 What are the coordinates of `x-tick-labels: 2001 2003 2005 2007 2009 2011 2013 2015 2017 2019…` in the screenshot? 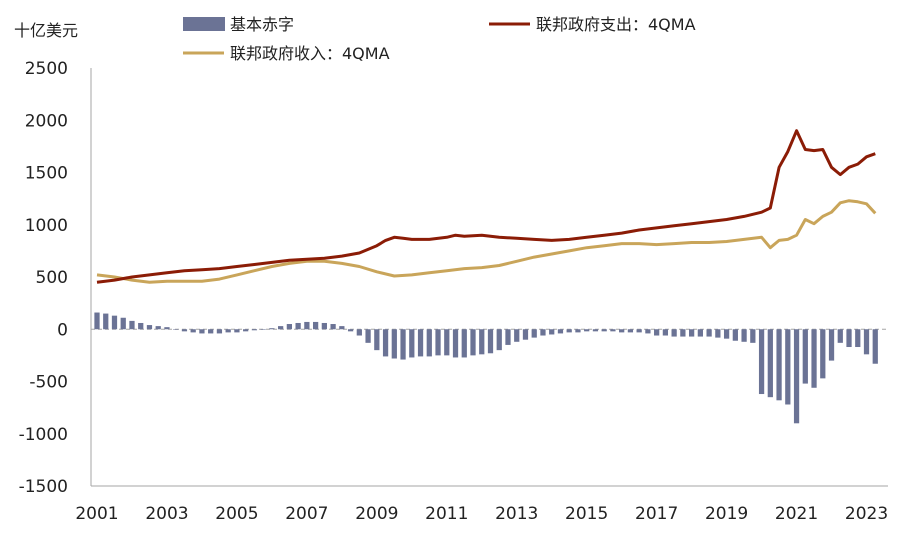 It's located at (481, 514).